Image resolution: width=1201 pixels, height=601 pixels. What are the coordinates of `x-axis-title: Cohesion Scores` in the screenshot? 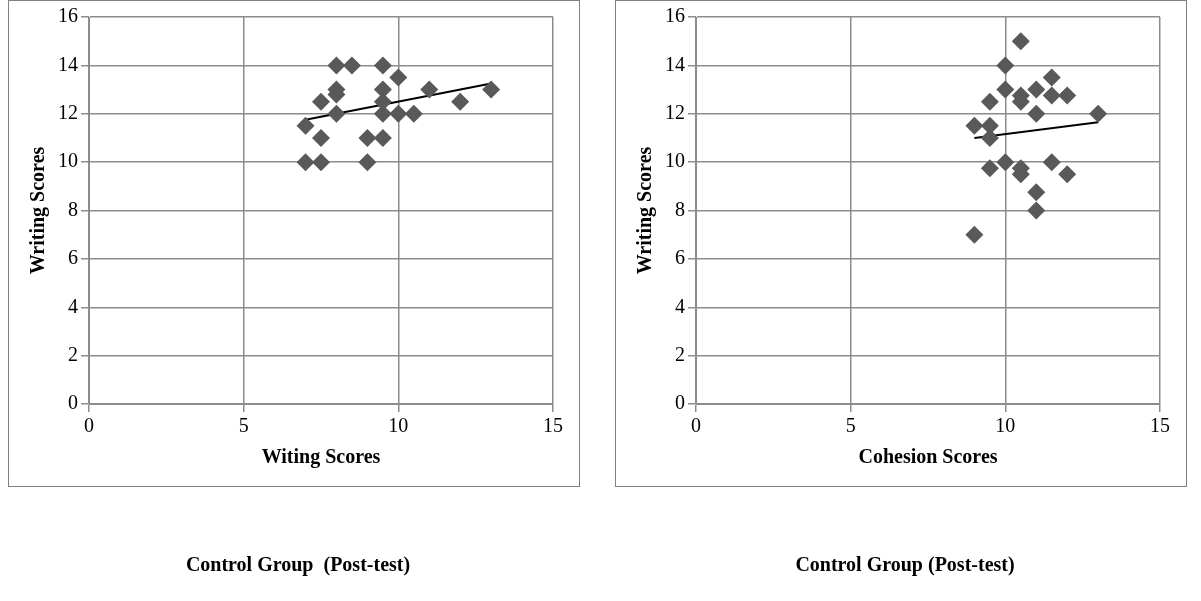 It's located at (928, 456).